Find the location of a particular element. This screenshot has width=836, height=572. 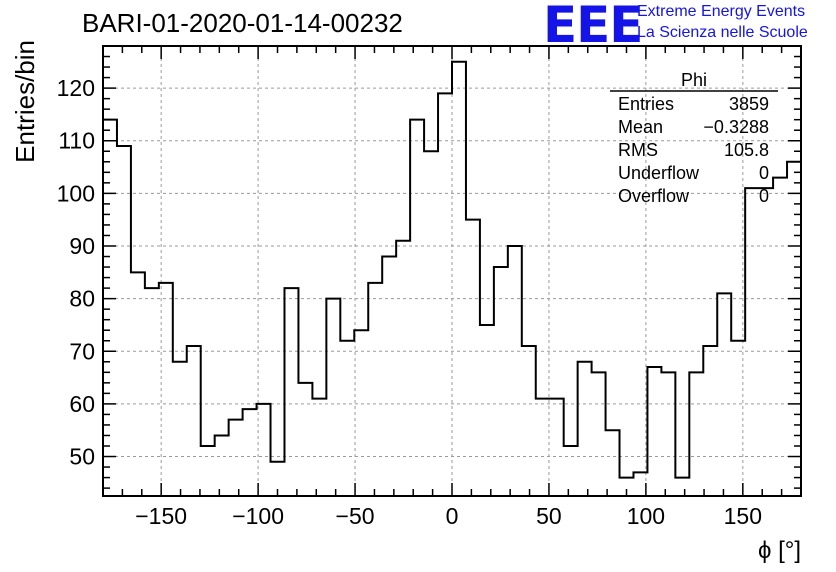

y-tick-label: 90 is located at coordinates (82, 246).